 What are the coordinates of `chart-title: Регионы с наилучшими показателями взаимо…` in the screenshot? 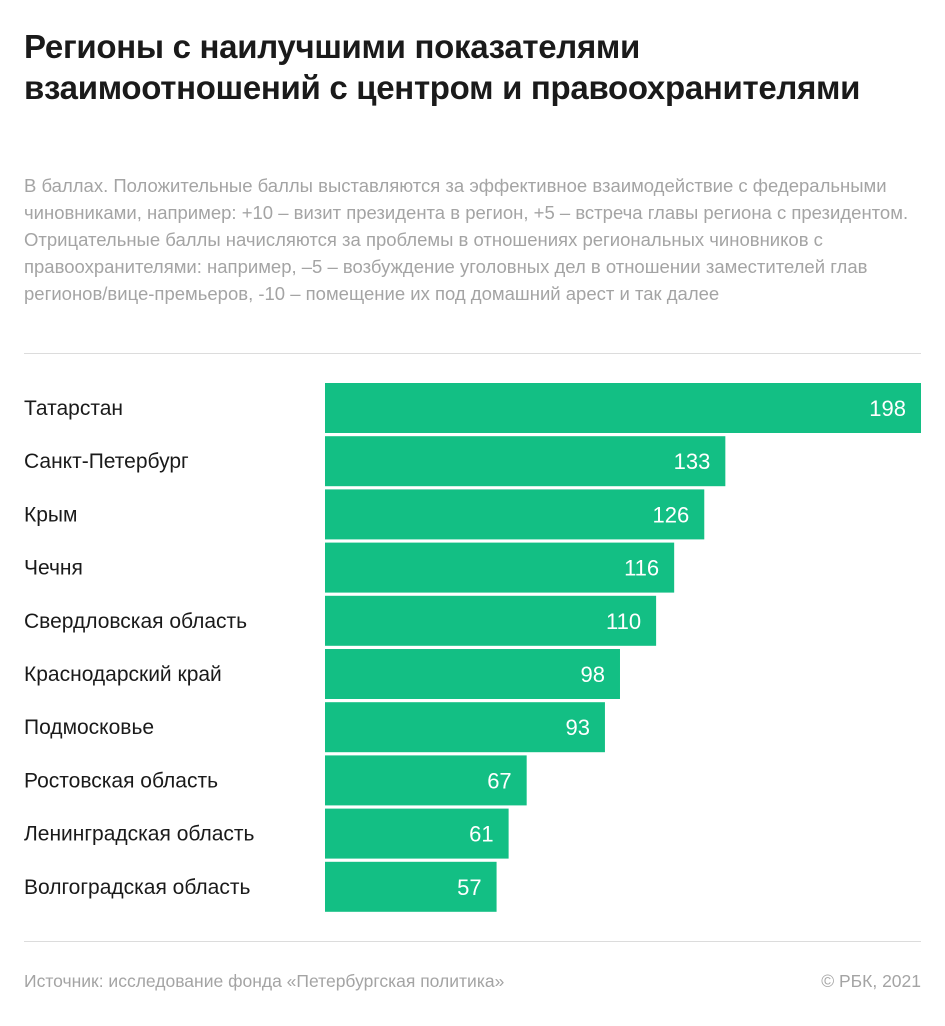 It's located at (442, 67).